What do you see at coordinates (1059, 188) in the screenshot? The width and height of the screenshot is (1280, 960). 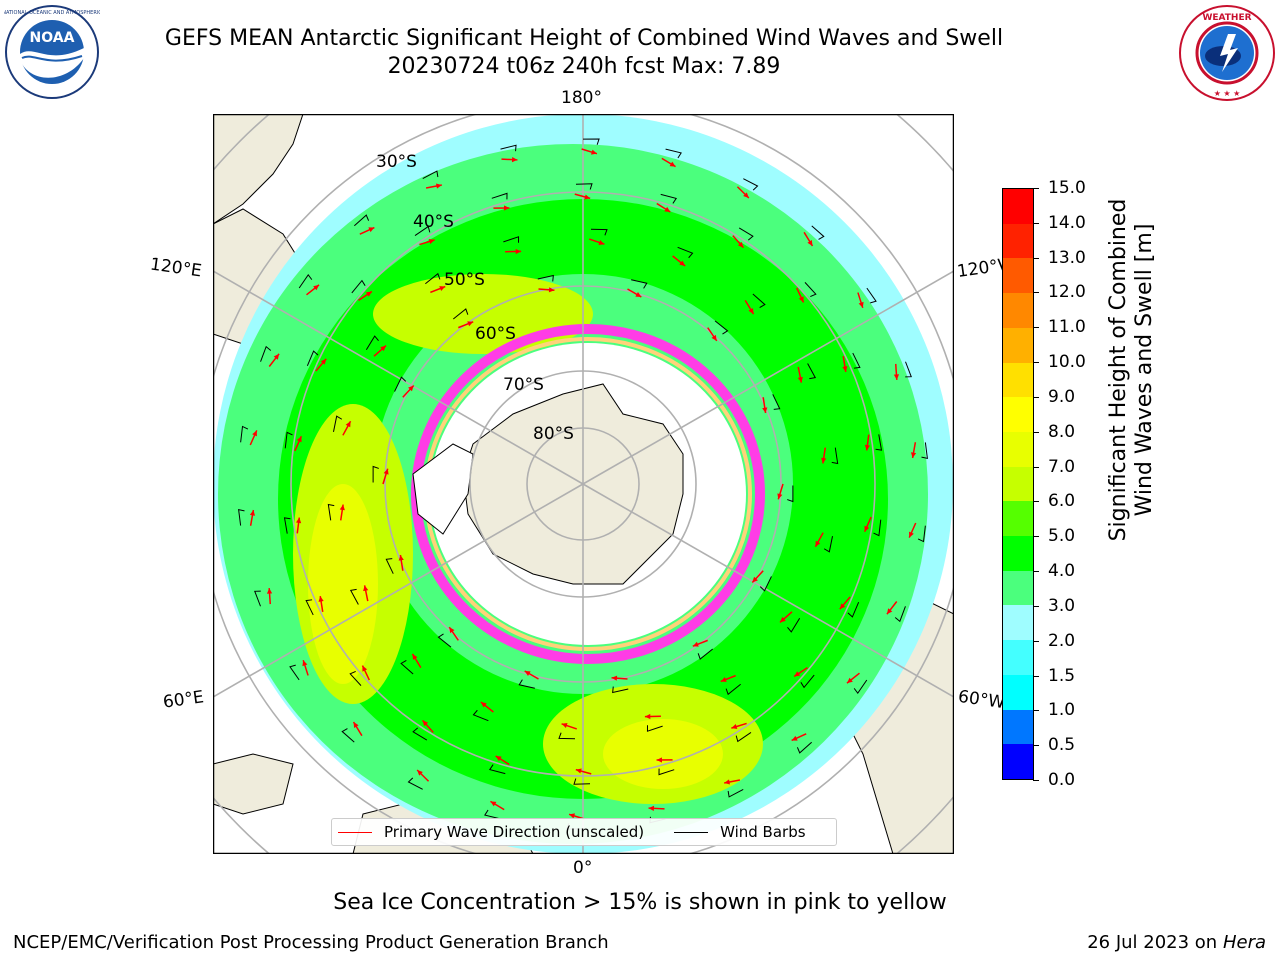 I see `colorbar-tick-label: 15.0` at bounding box center [1059, 188].